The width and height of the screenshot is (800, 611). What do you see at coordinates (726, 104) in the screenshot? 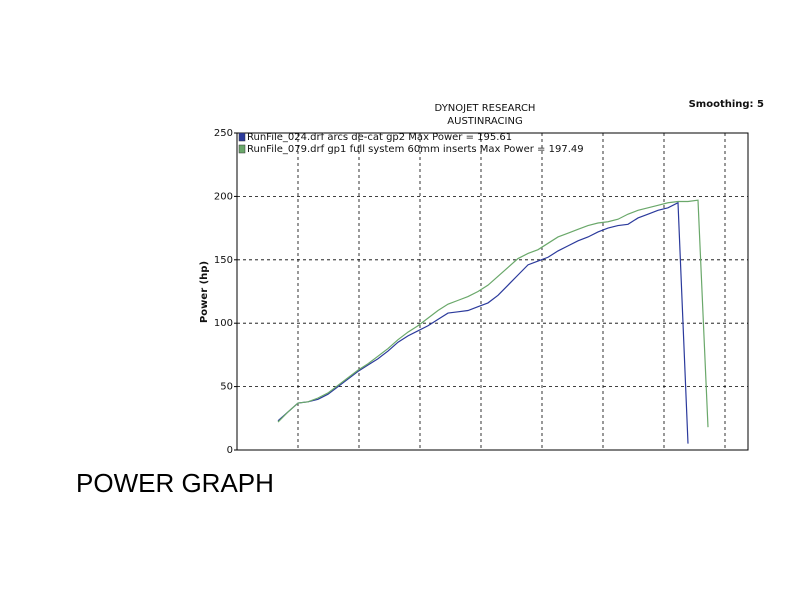
I see `annotation: Smoothing: 5` at bounding box center [726, 104].